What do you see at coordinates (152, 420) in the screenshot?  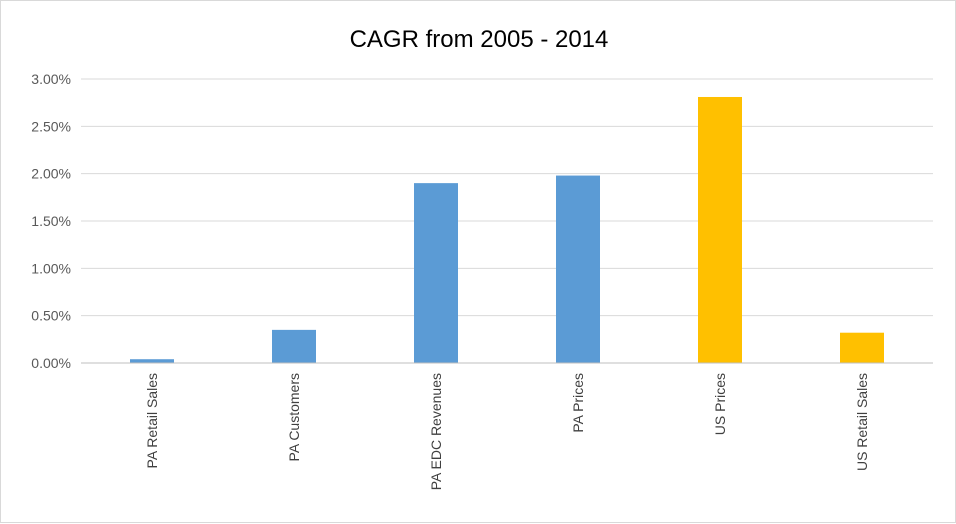 I see `x-category-label: PA Retail Sales` at bounding box center [152, 420].